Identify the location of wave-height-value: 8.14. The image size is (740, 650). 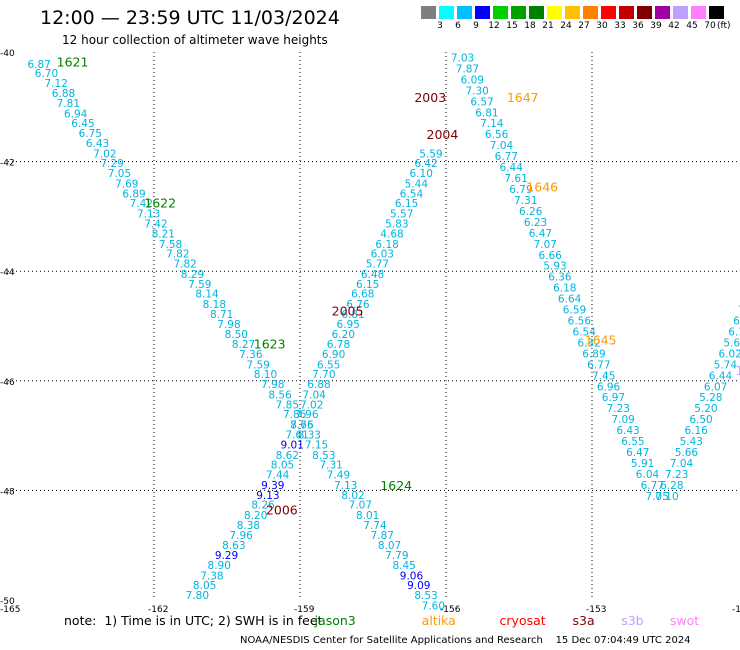
(207, 295).